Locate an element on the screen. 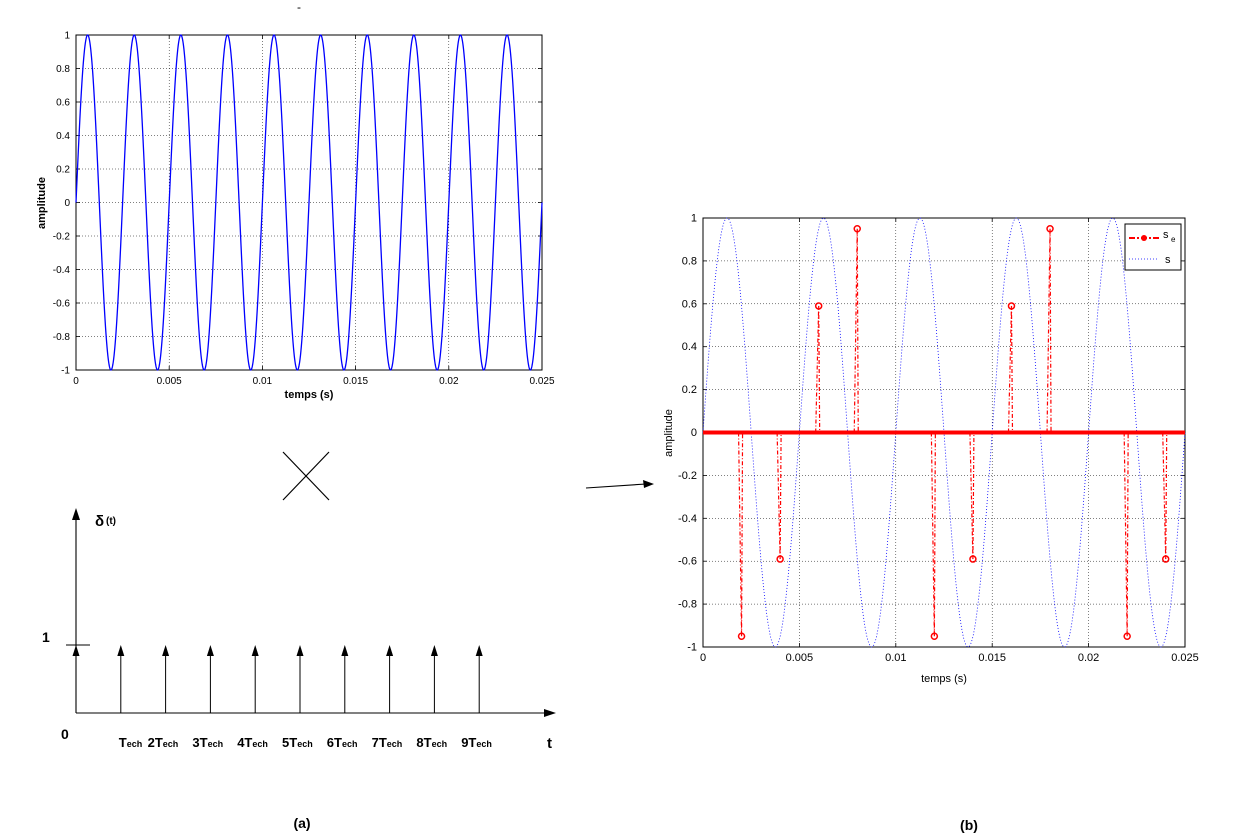 The width and height of the screenshot is (1240, 840). legend-box is located at coordinates (1153, 247).